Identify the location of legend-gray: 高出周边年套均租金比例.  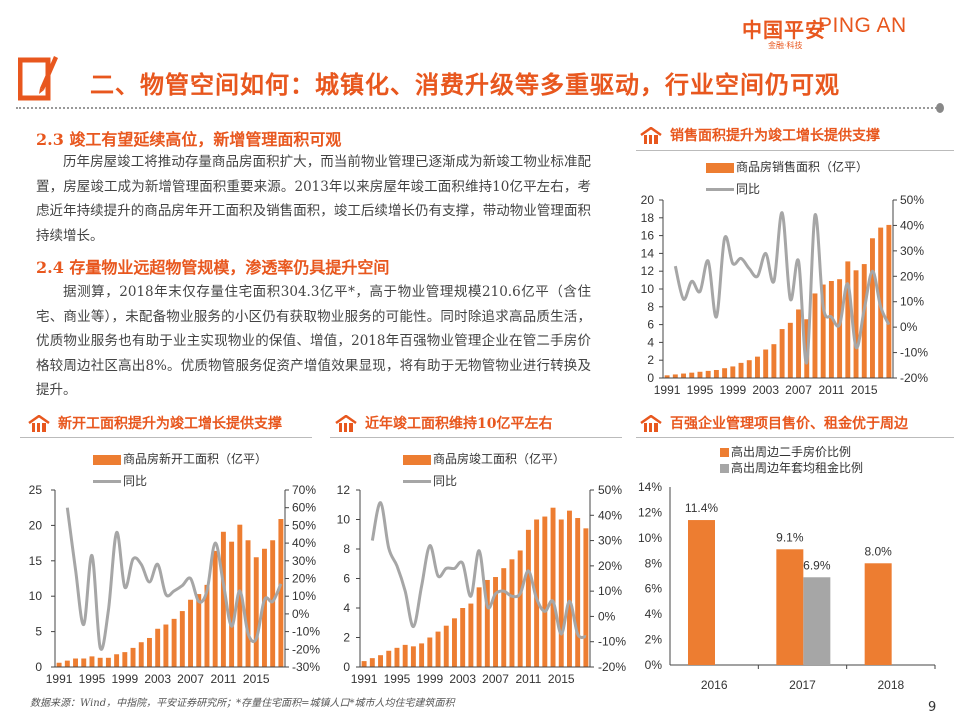
(791, 467).